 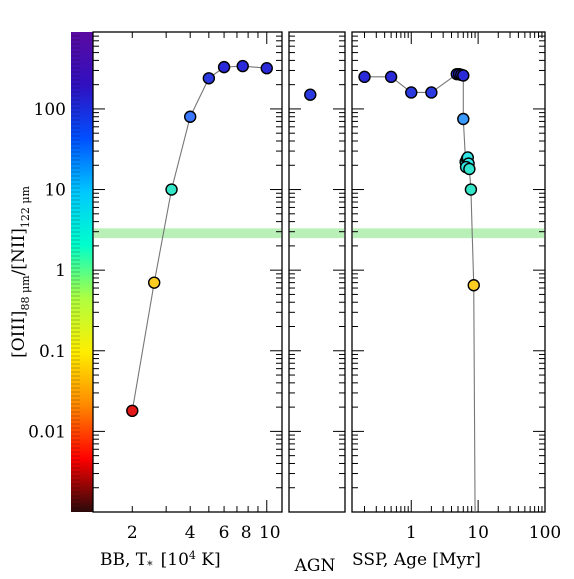 What do you see at coordinates (60, 271) in the screenshot?
I see `y-tick-label: 1` at bounding box center [60, 271].